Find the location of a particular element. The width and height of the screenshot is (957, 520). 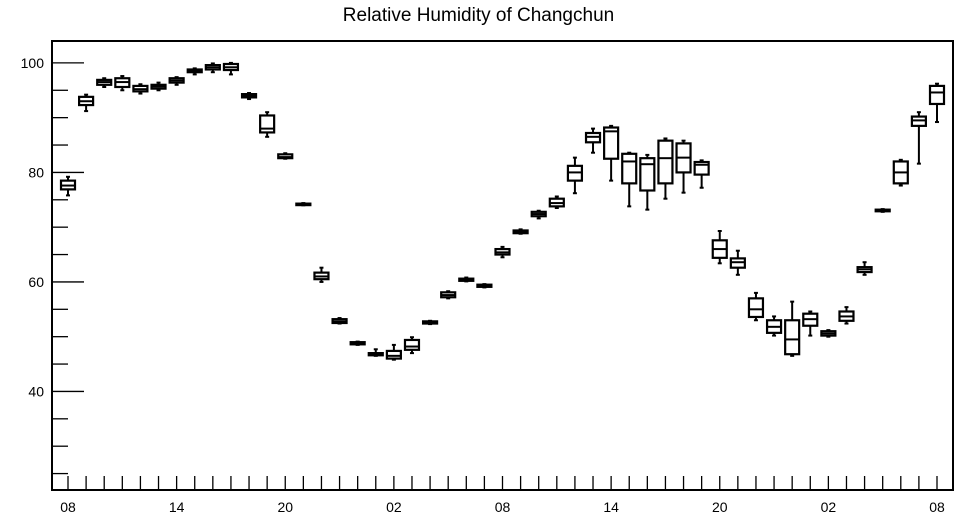

y-tick-label: 40 is located at coordinates (36, 391).